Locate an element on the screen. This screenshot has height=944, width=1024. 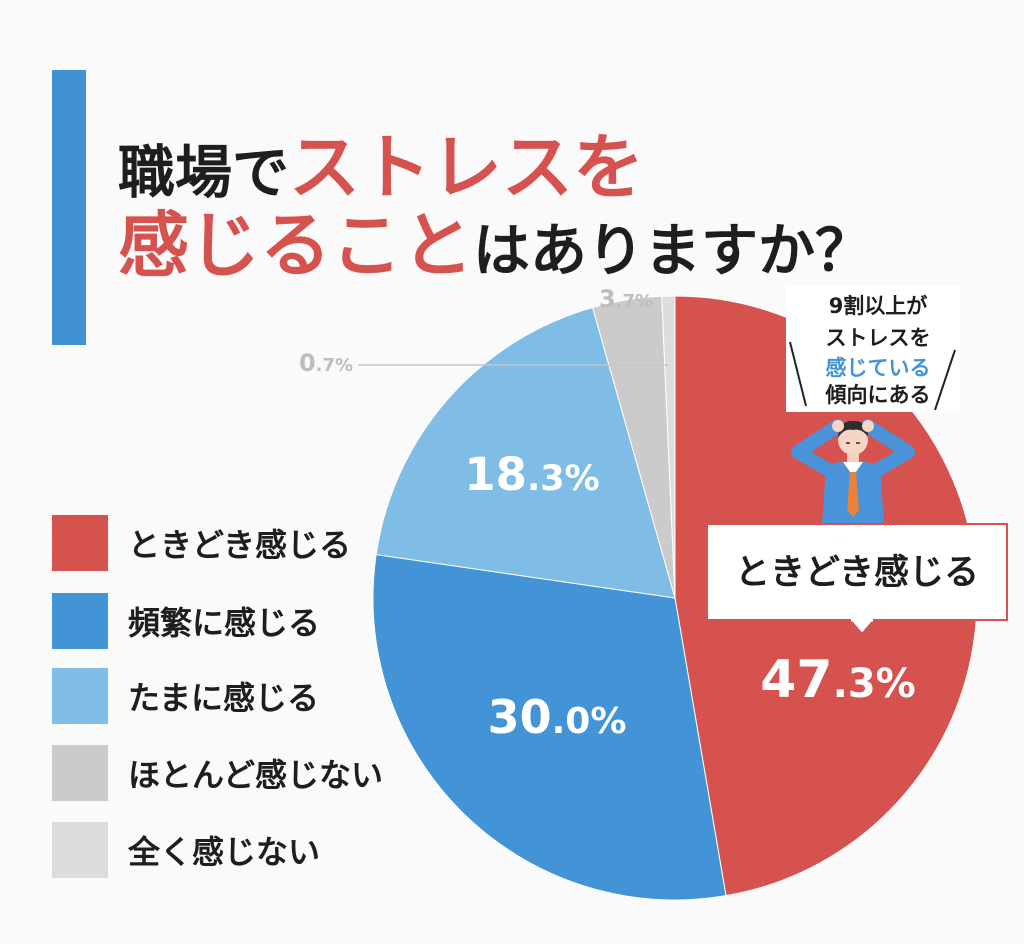
legend-item: 全く感じない is located at coordinates (186, 850).